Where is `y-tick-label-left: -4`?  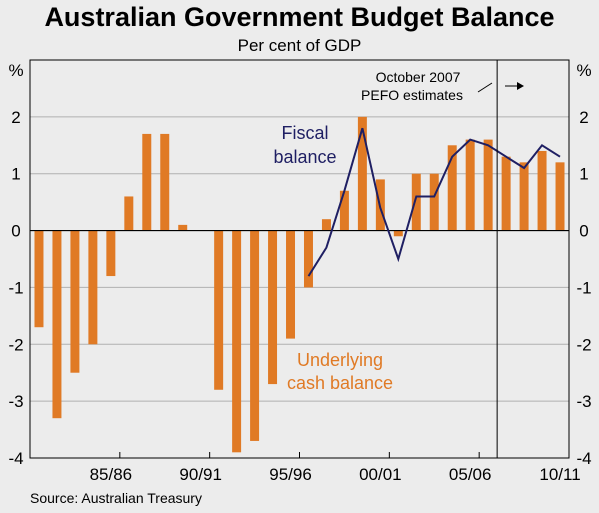
y-tick-label-left: -4 is located at coordinates (15, 458).